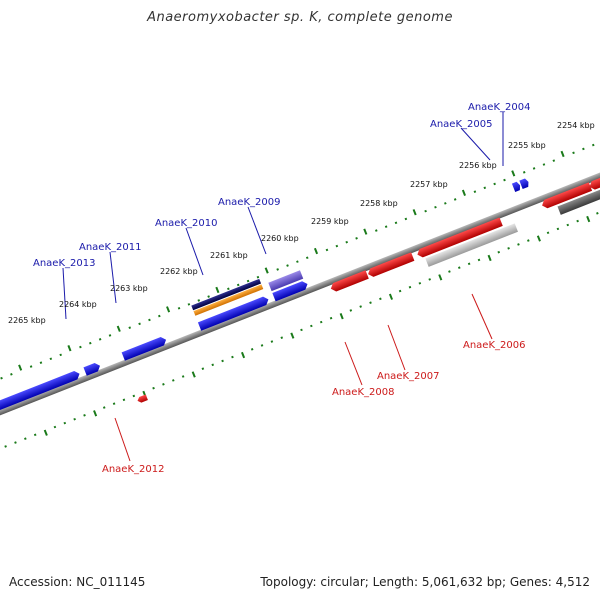 The height and width of the screenshot is (600, 600). Describe the element at coordinates (249, 202) in the screenshot. I see `label-AnaeK_2009: AnaeK_2009` at that location.